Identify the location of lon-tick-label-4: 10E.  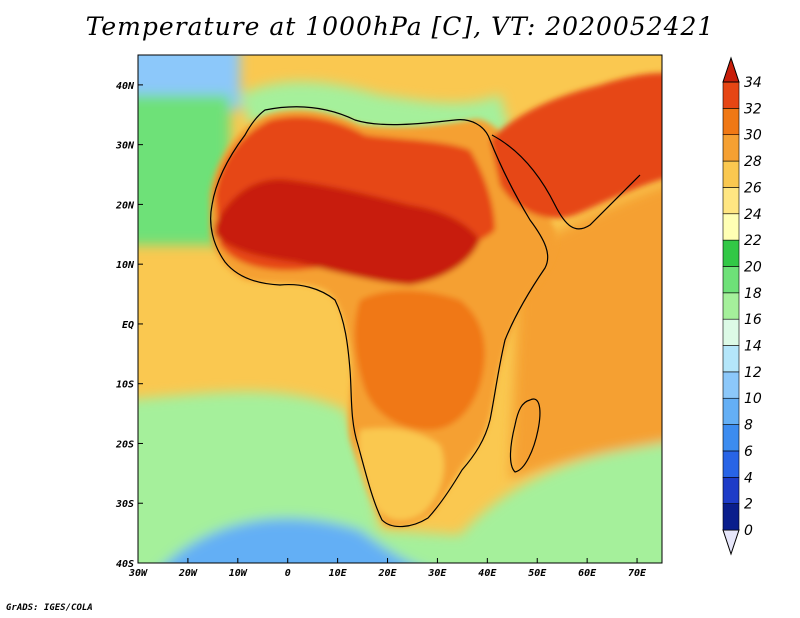
(338, 573).